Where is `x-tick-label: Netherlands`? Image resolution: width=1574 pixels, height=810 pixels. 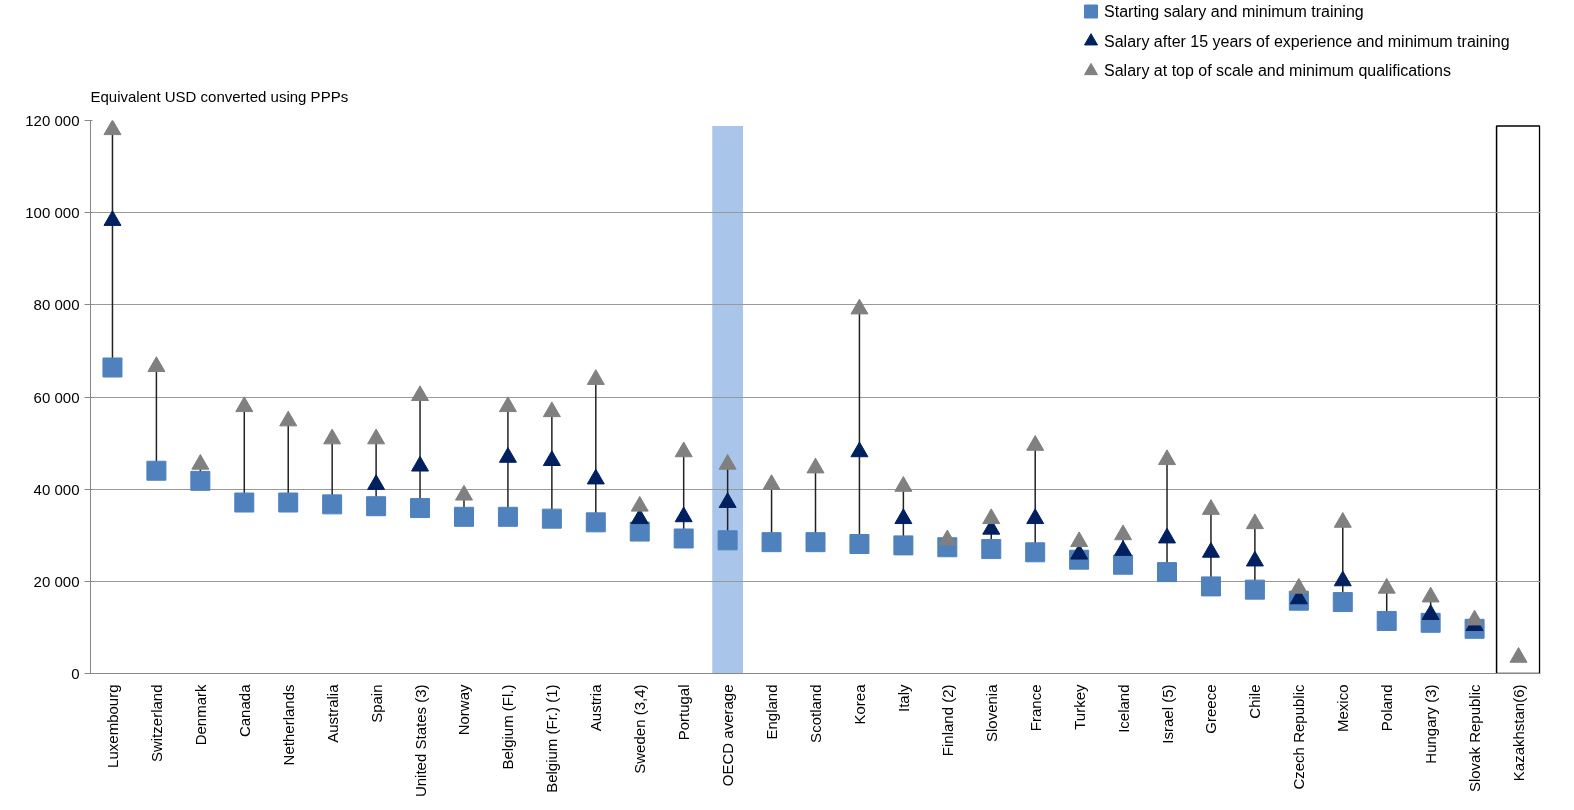 x-tick-label: Netherlands is located at coordinates (288, 725).